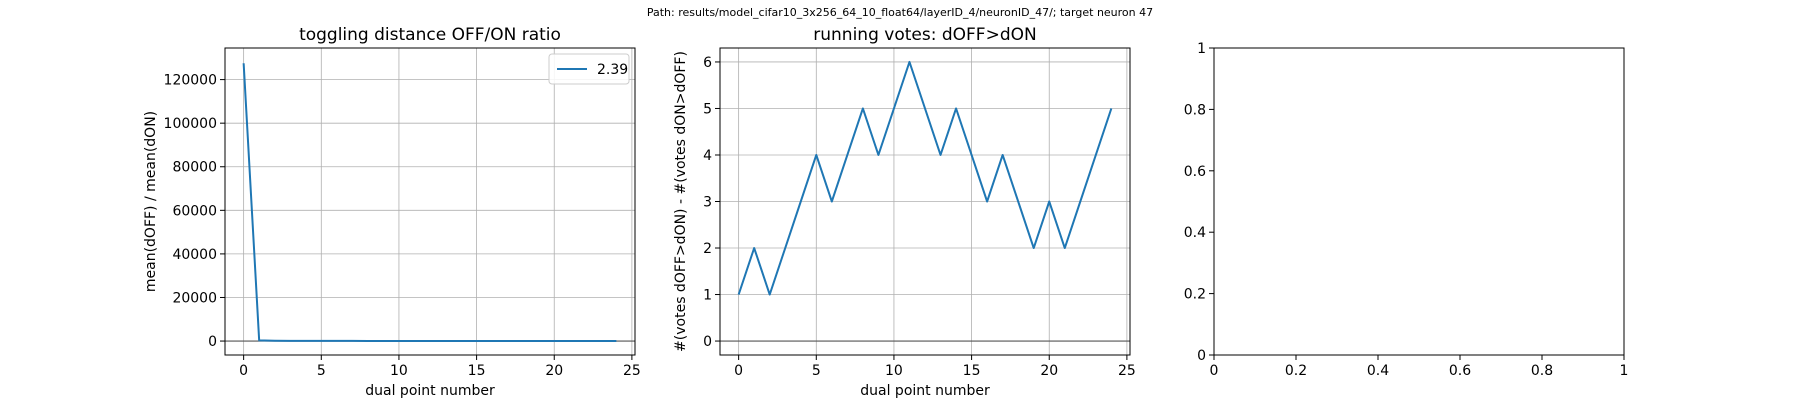 This screenshot has height=400, width=1800. Describe the element at coordinates (1624, 371) in the screenshot. I see `x-tick-label: 1` at that location.